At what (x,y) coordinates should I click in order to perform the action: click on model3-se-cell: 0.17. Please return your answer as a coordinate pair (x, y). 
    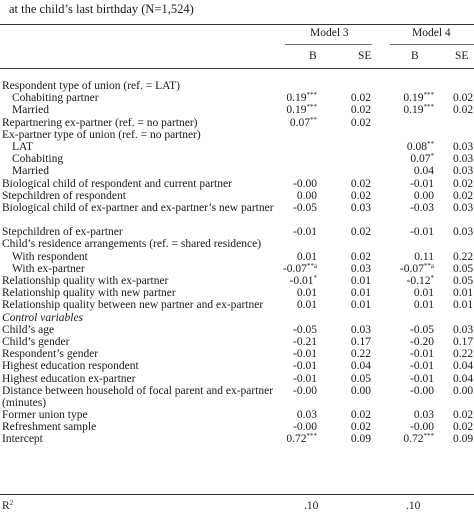
    Looking at the image, I should click on (360, 341).